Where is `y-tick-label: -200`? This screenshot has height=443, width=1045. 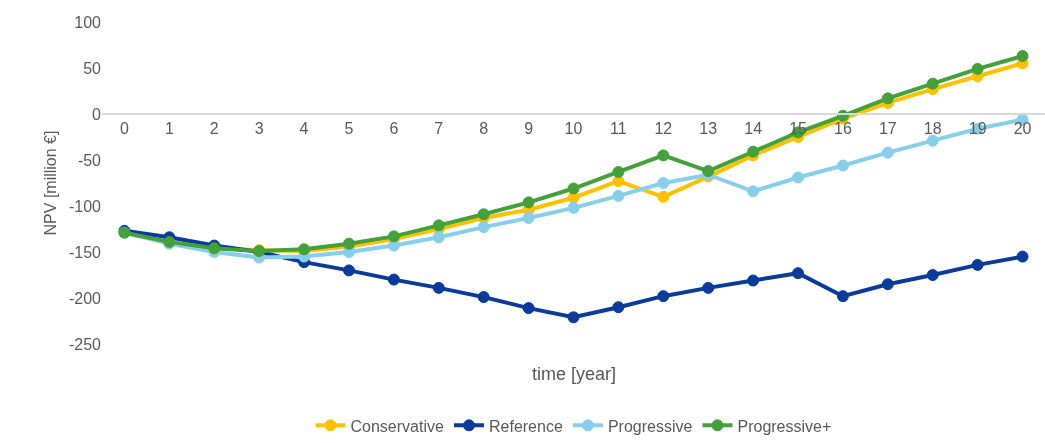
y-tick-label: -200 is located at coordinates (85, 298).